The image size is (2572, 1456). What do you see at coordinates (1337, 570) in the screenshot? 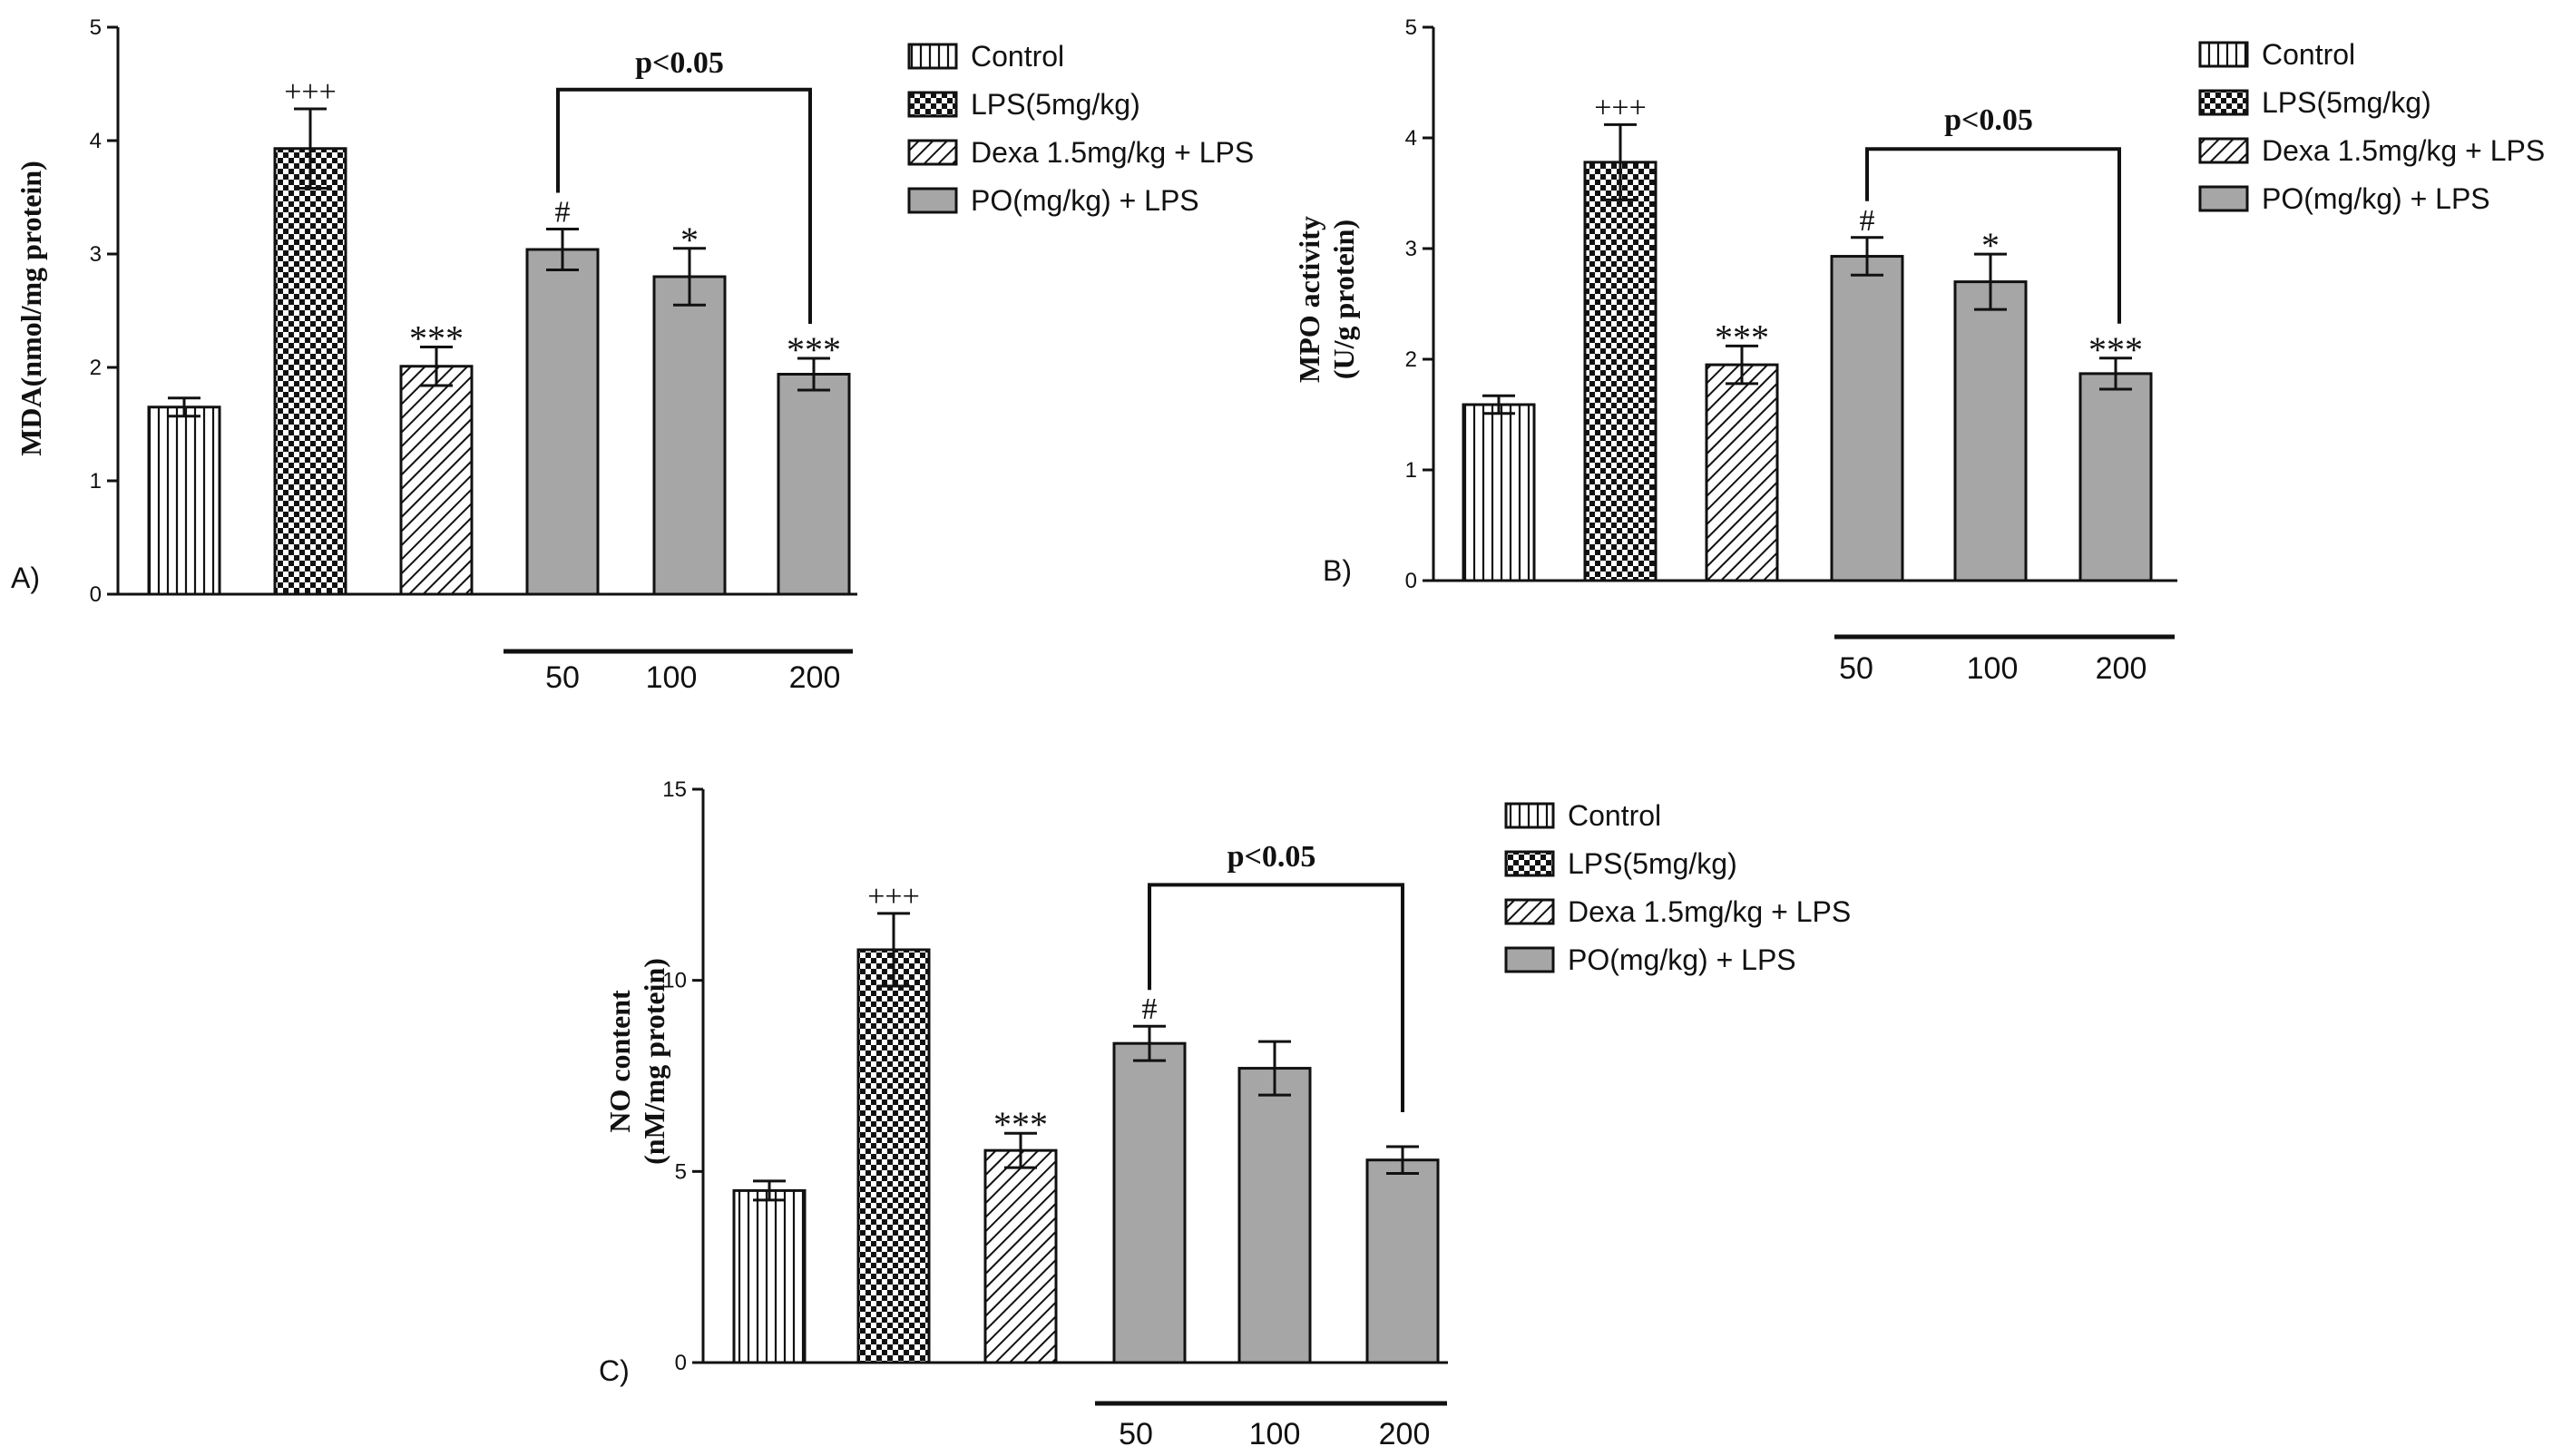
I see `panel-label: B)` at bounding box center [1337, 570].